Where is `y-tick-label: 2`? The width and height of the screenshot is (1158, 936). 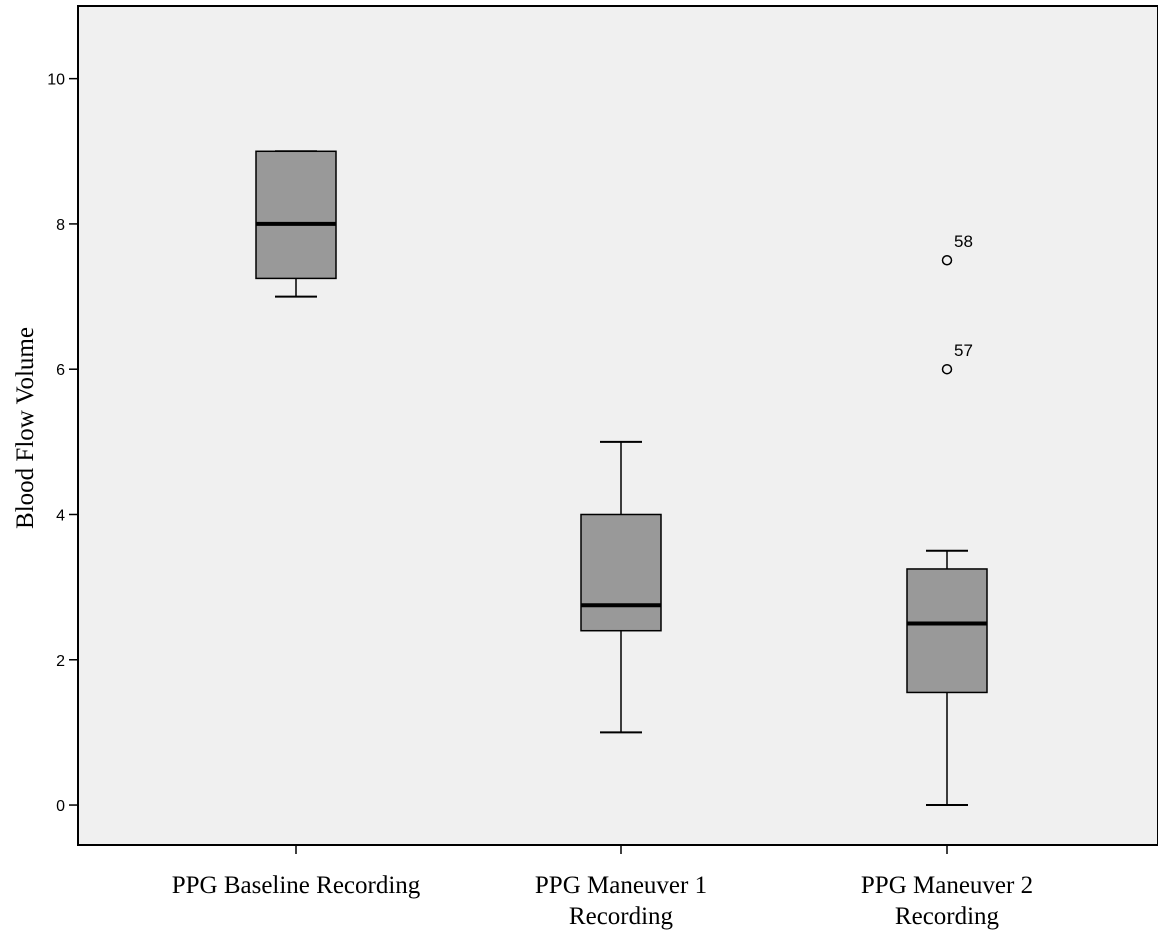 y-tick-label: 2 is located at coordinates (60, 661).